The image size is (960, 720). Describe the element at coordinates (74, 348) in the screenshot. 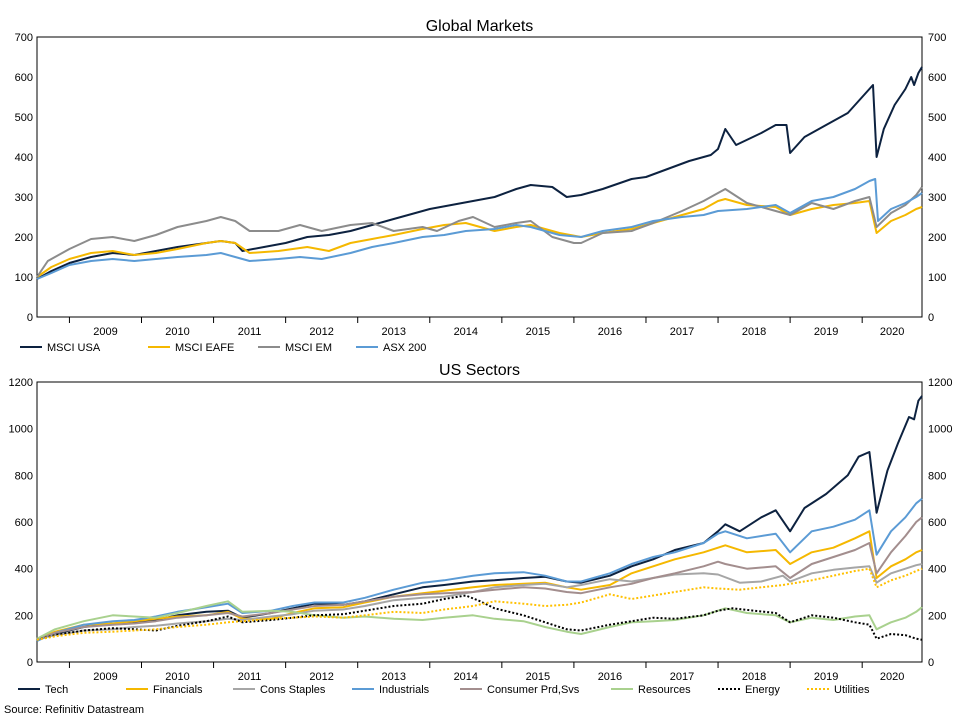

I see `legend-label: MSCI USA` at that location.